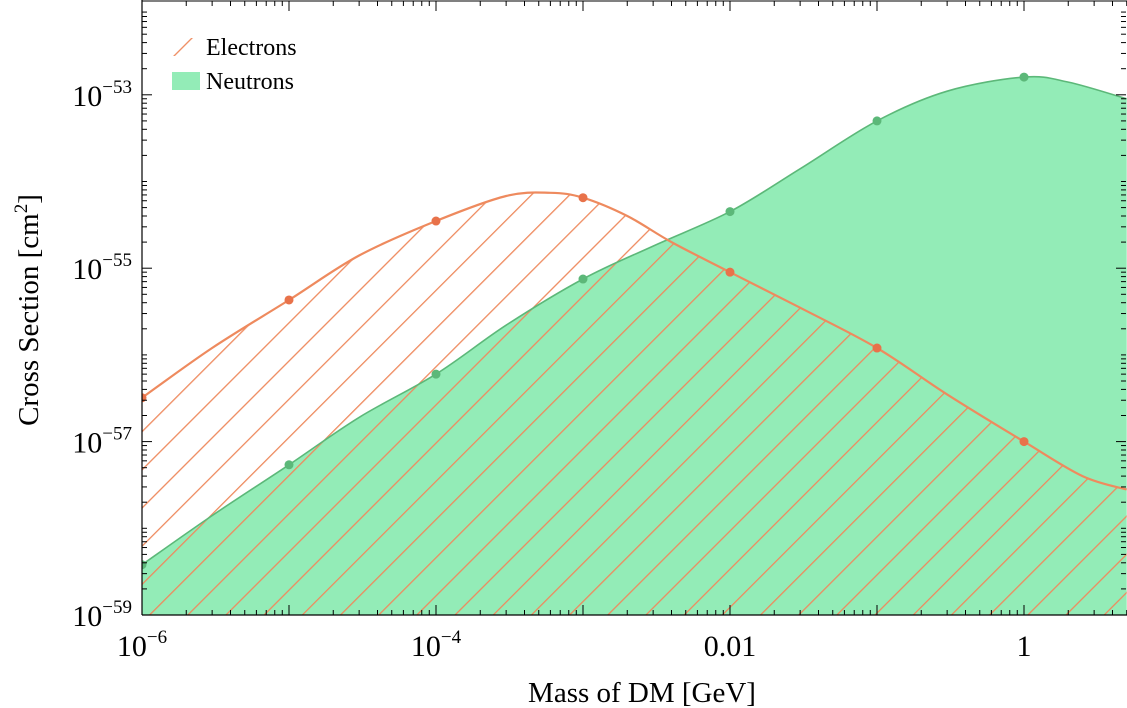  What do you see at coordinates (28, 310) in the screenshot?
I see `y-axis-label: Cross Section [cm2]` at bounding box center [28, 310].